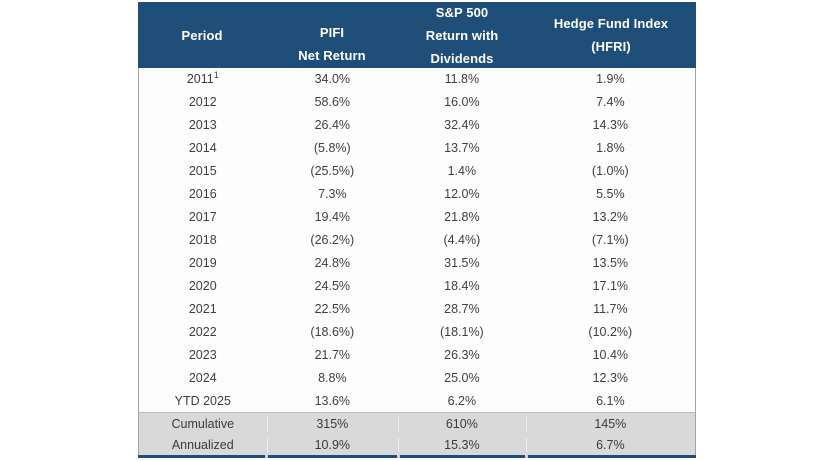 The image size is (820, 461). What do you see at coordinates (202, 377) in the screenshot?
I see `period-cell: 2024` at bounding box center [202, 377].